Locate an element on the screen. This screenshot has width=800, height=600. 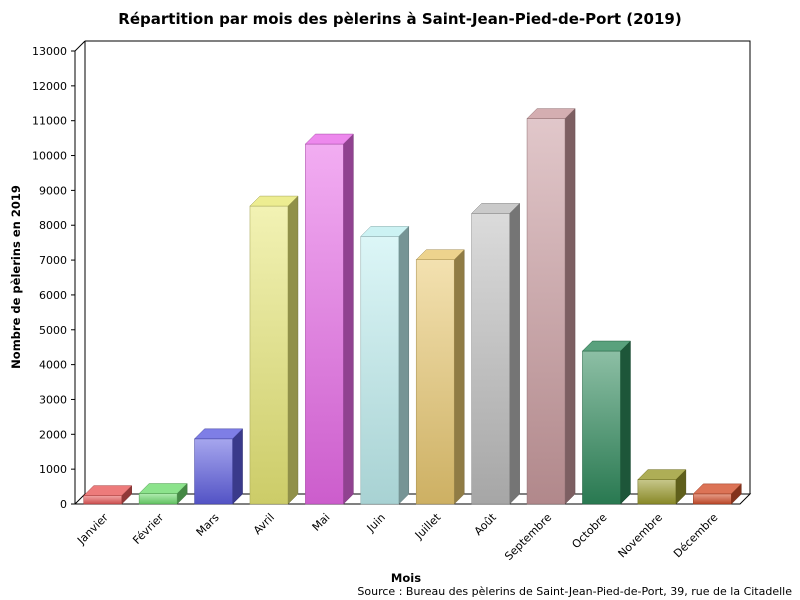
x-tick-label: Décembre is located at coordinates (696, 536).